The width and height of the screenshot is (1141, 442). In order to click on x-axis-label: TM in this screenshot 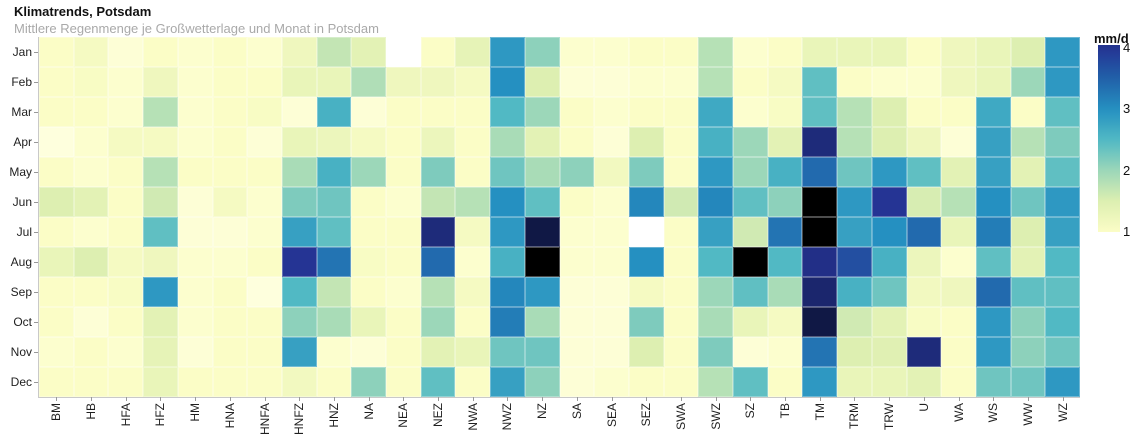, I will do `click(819, 412)`.